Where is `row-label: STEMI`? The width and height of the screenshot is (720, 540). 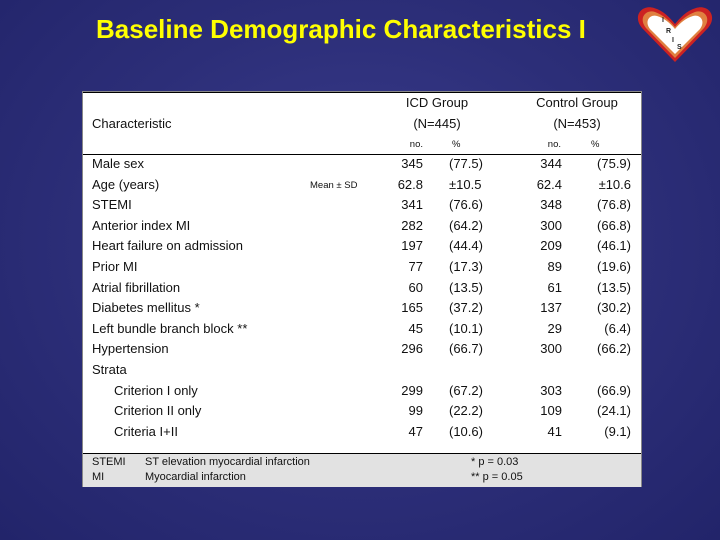
row-label: STEMI is located at coordinates (112, 205).